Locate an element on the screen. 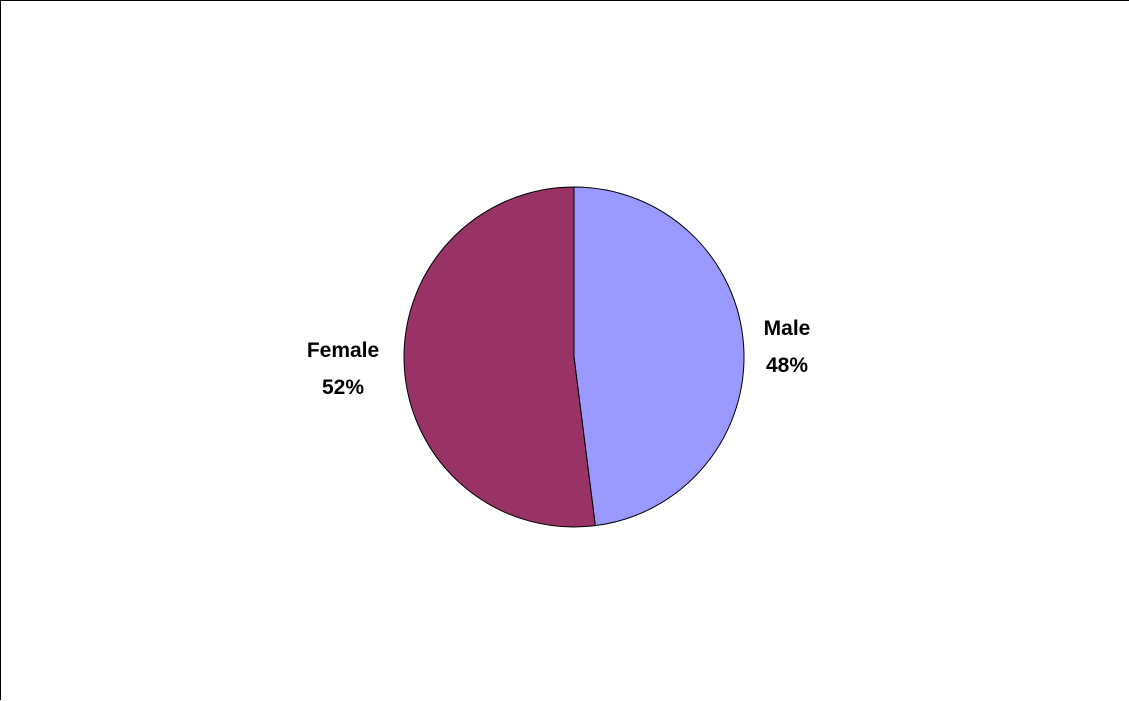  pie-slice-female is located at coordinates (499, 357).